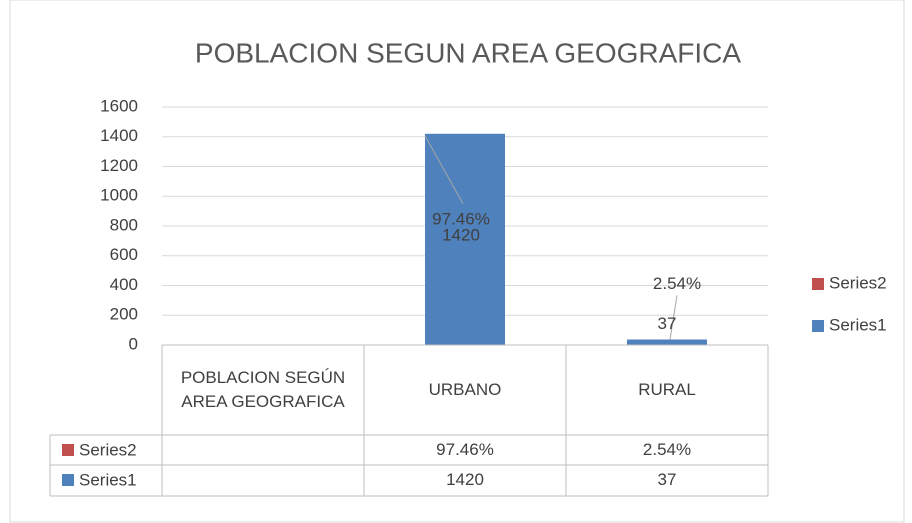 This screenshot has height=523, width=912. What do you see at coordinates (468, 52) in the screenshot?
I see `chart-title: POBLACION SEGUN AREA GEOGRAFICA` at bounding box center [468, 52].